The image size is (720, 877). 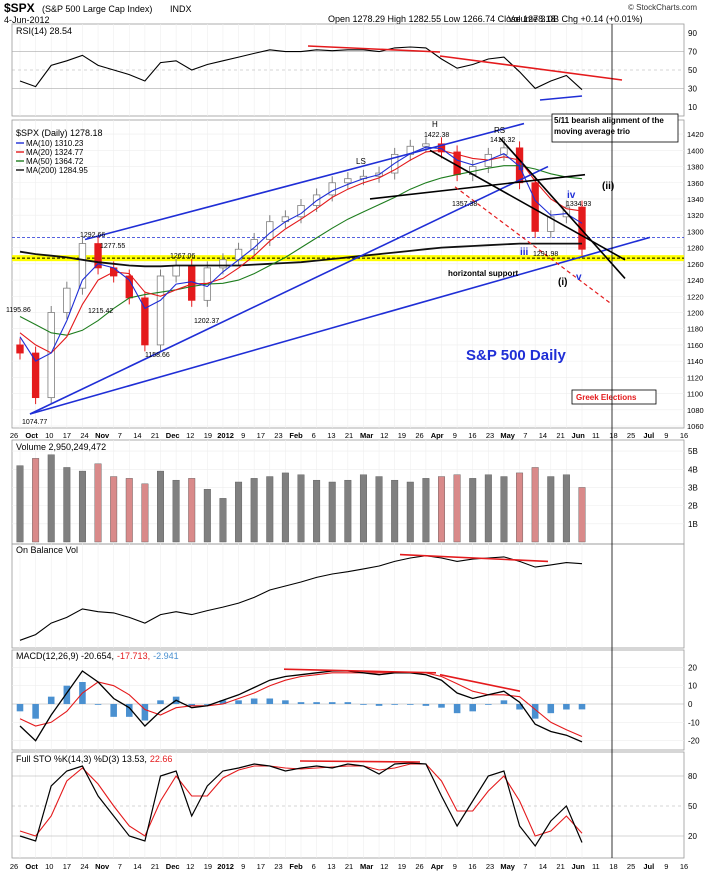 What do you see at coordinates (31, 435) in the screenshot?
I see `x-axis-label: Oct` at bounding box center [31, 435].